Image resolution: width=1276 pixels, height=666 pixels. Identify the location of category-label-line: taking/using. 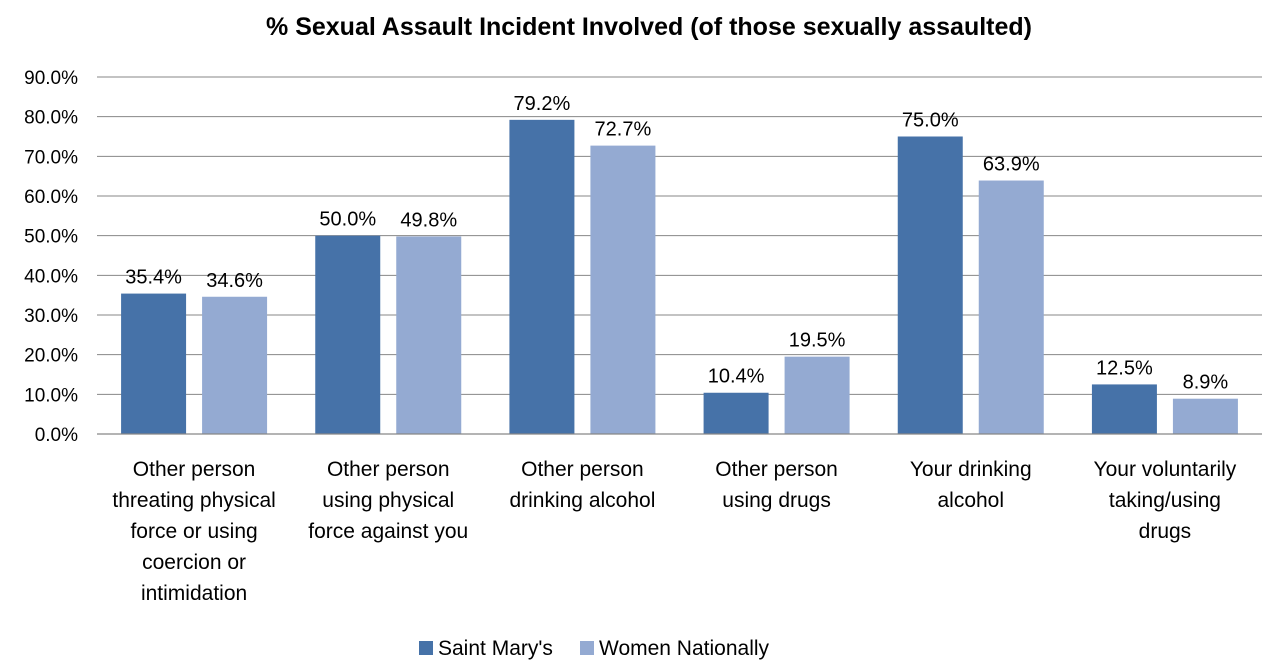
(1165, 500).